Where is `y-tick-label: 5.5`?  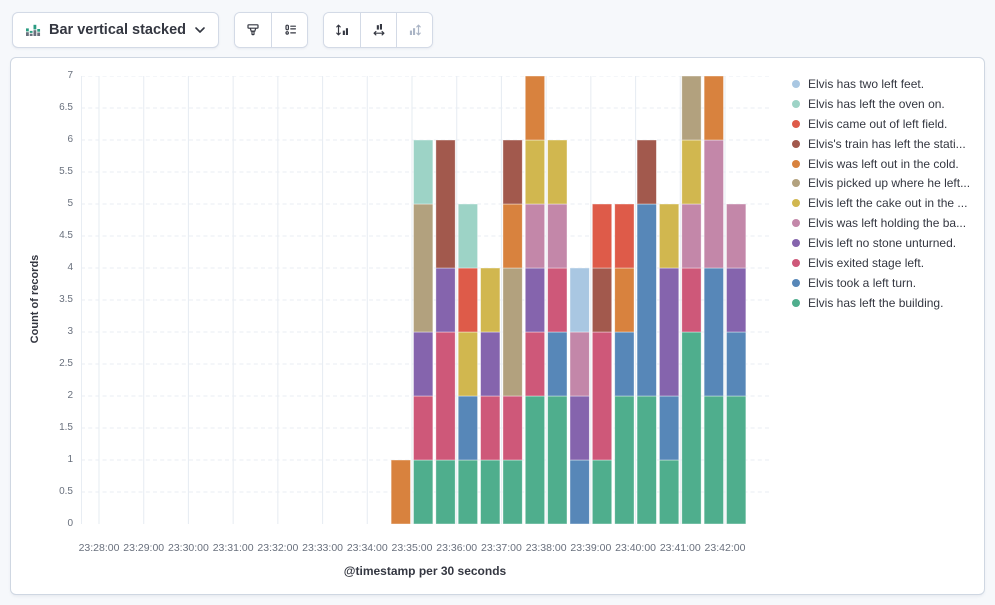 y-tick-label: 5.5 is located at coordinates (66, 171).